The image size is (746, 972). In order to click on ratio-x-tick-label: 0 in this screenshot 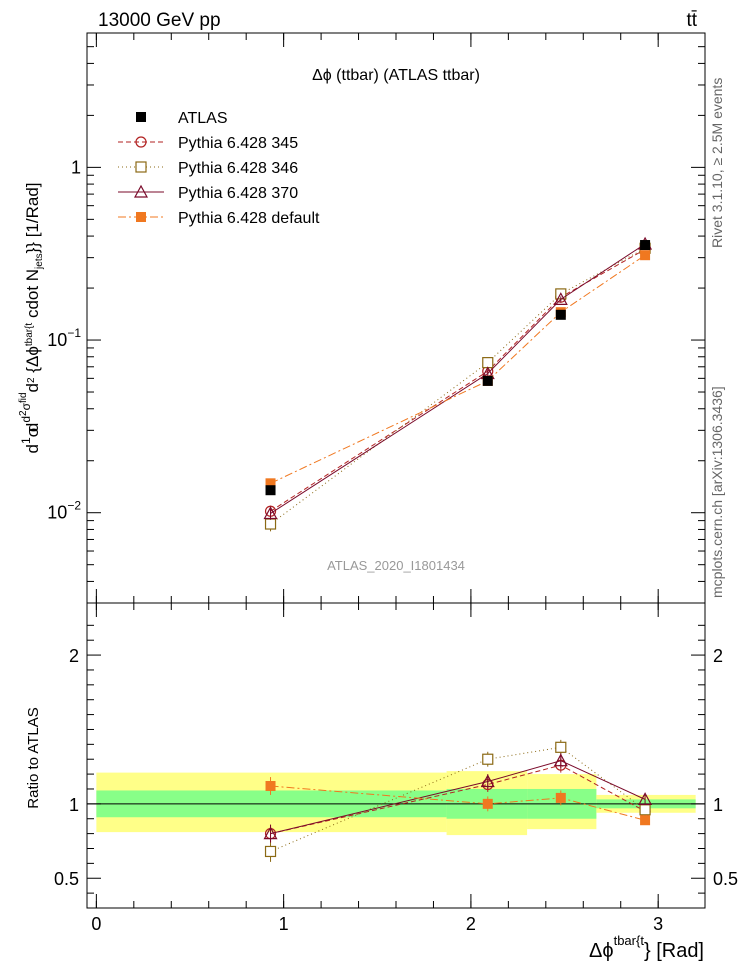, I will do `click(96, 924)`.